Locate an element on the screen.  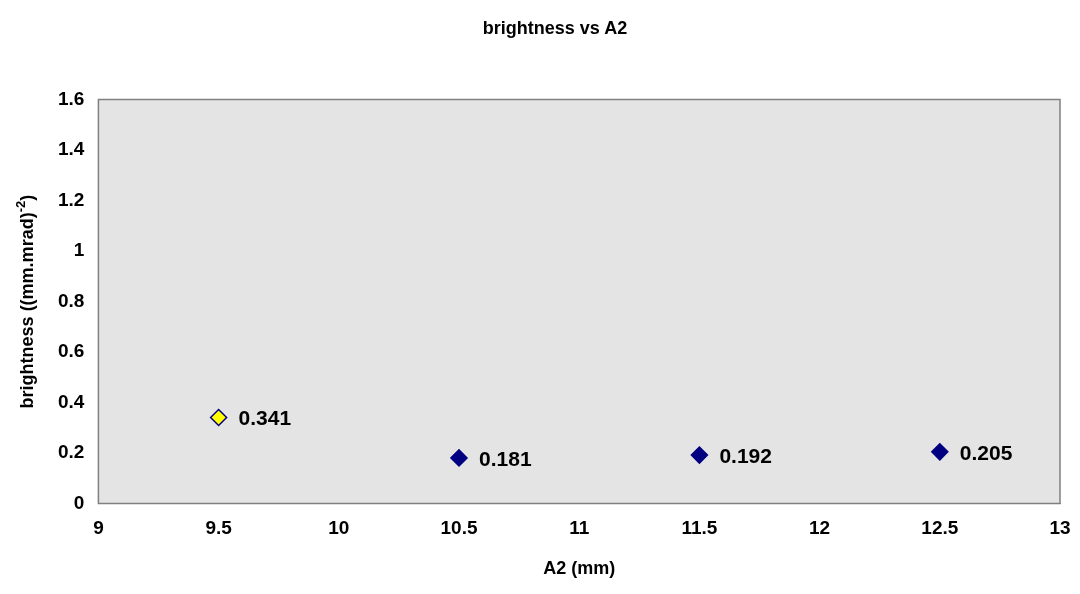
y-tick-label: 0.8 is located at coordinates (71, 300).